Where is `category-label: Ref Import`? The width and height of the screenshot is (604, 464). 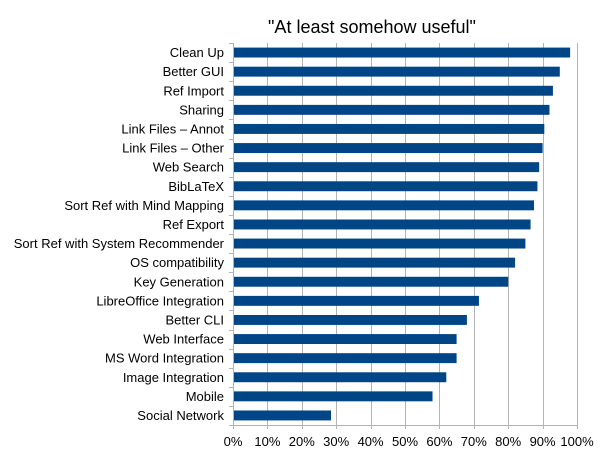
category-label: Ref Import is located at coordinates (193, 90).